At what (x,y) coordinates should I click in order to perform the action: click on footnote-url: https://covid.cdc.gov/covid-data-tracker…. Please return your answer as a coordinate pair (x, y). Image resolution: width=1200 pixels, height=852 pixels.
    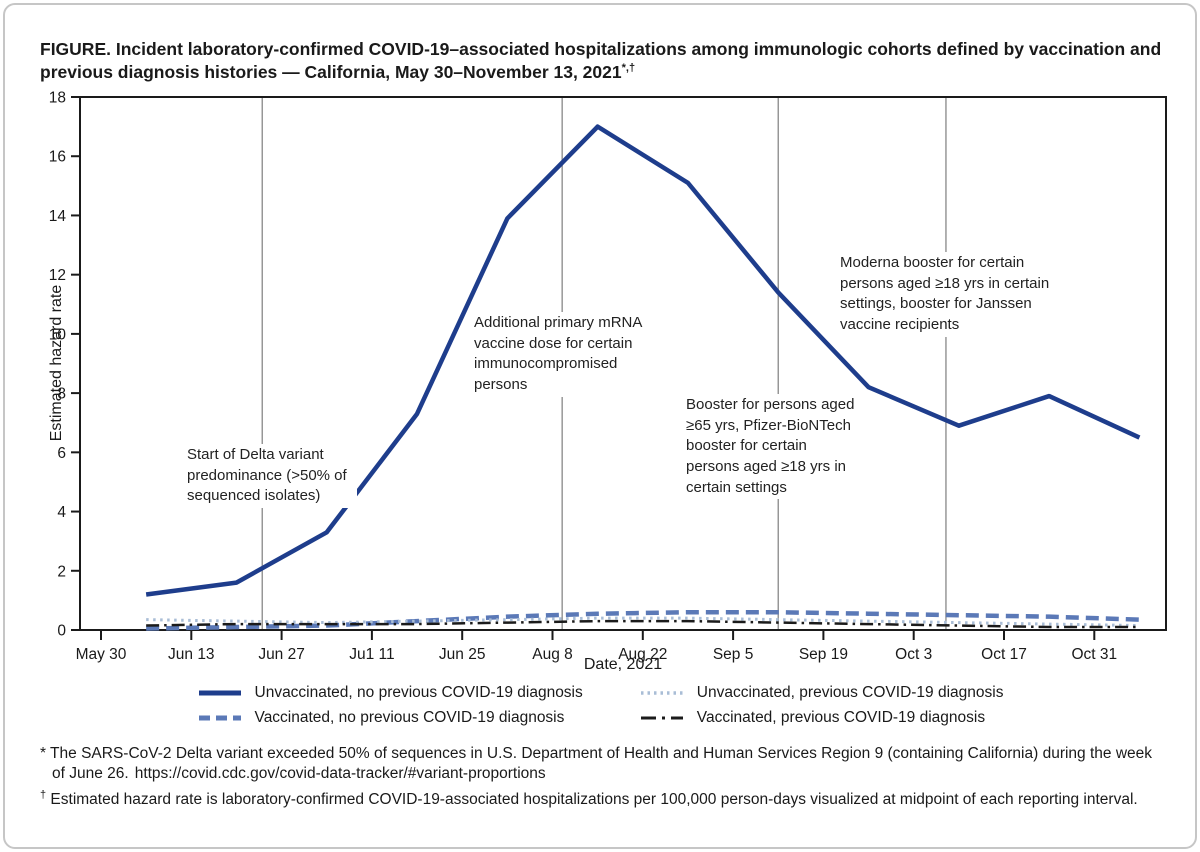
    Looking at the image, I should click on (340, 774).